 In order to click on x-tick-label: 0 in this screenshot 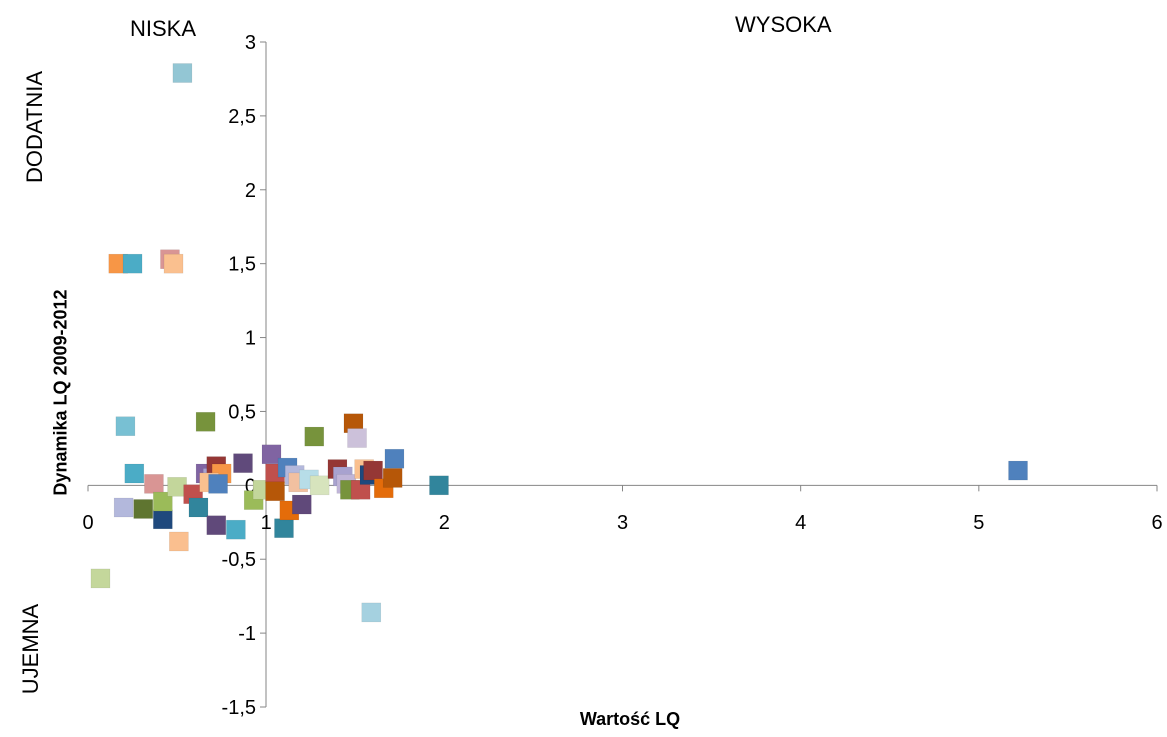, I will do `click(87, 523)`.